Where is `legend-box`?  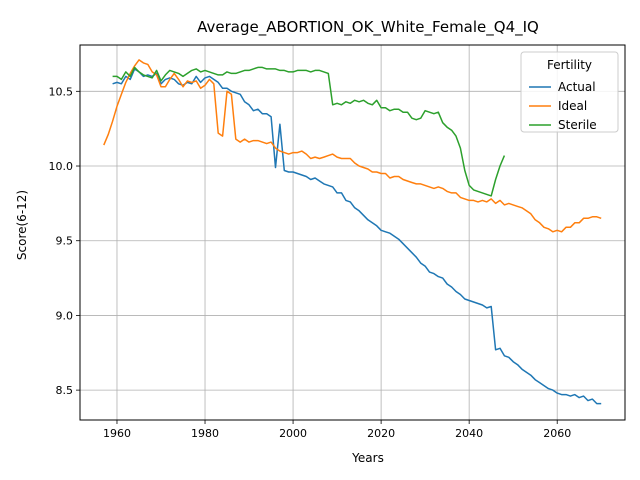 legend-box is located at coordinates (569, 92).